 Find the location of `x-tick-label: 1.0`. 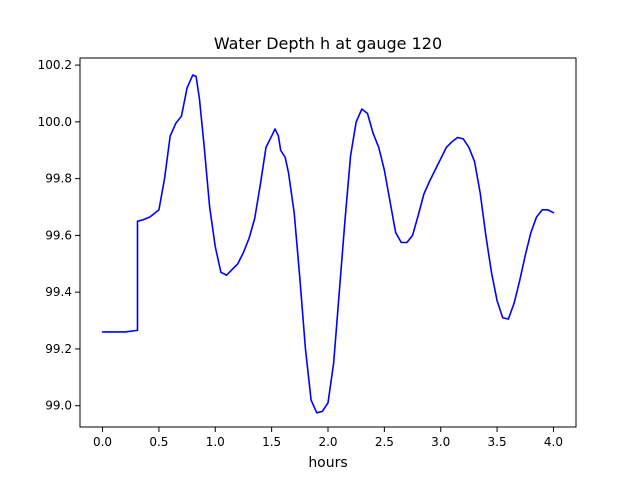

x-tick-label: 1.0 is located at coordinates (215, 442).